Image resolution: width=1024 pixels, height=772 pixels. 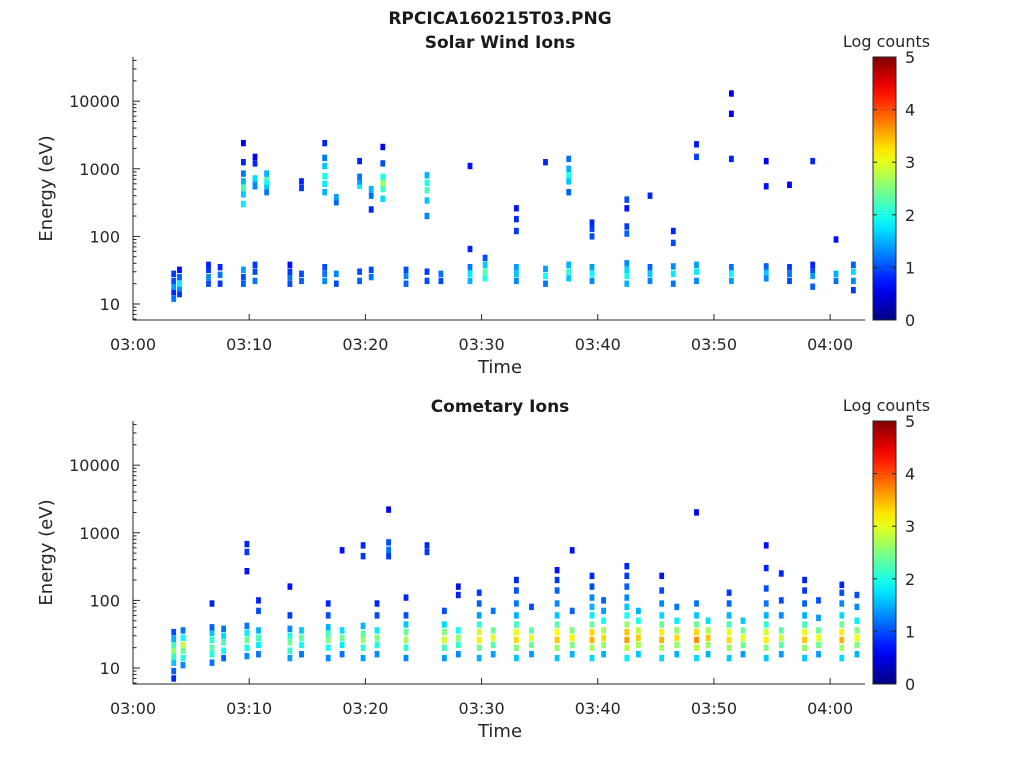 What do you see at coordinates (910, 579) in the screenshot?
I see `colorbar-tick-label: 2` at bounding box center [910, 579].